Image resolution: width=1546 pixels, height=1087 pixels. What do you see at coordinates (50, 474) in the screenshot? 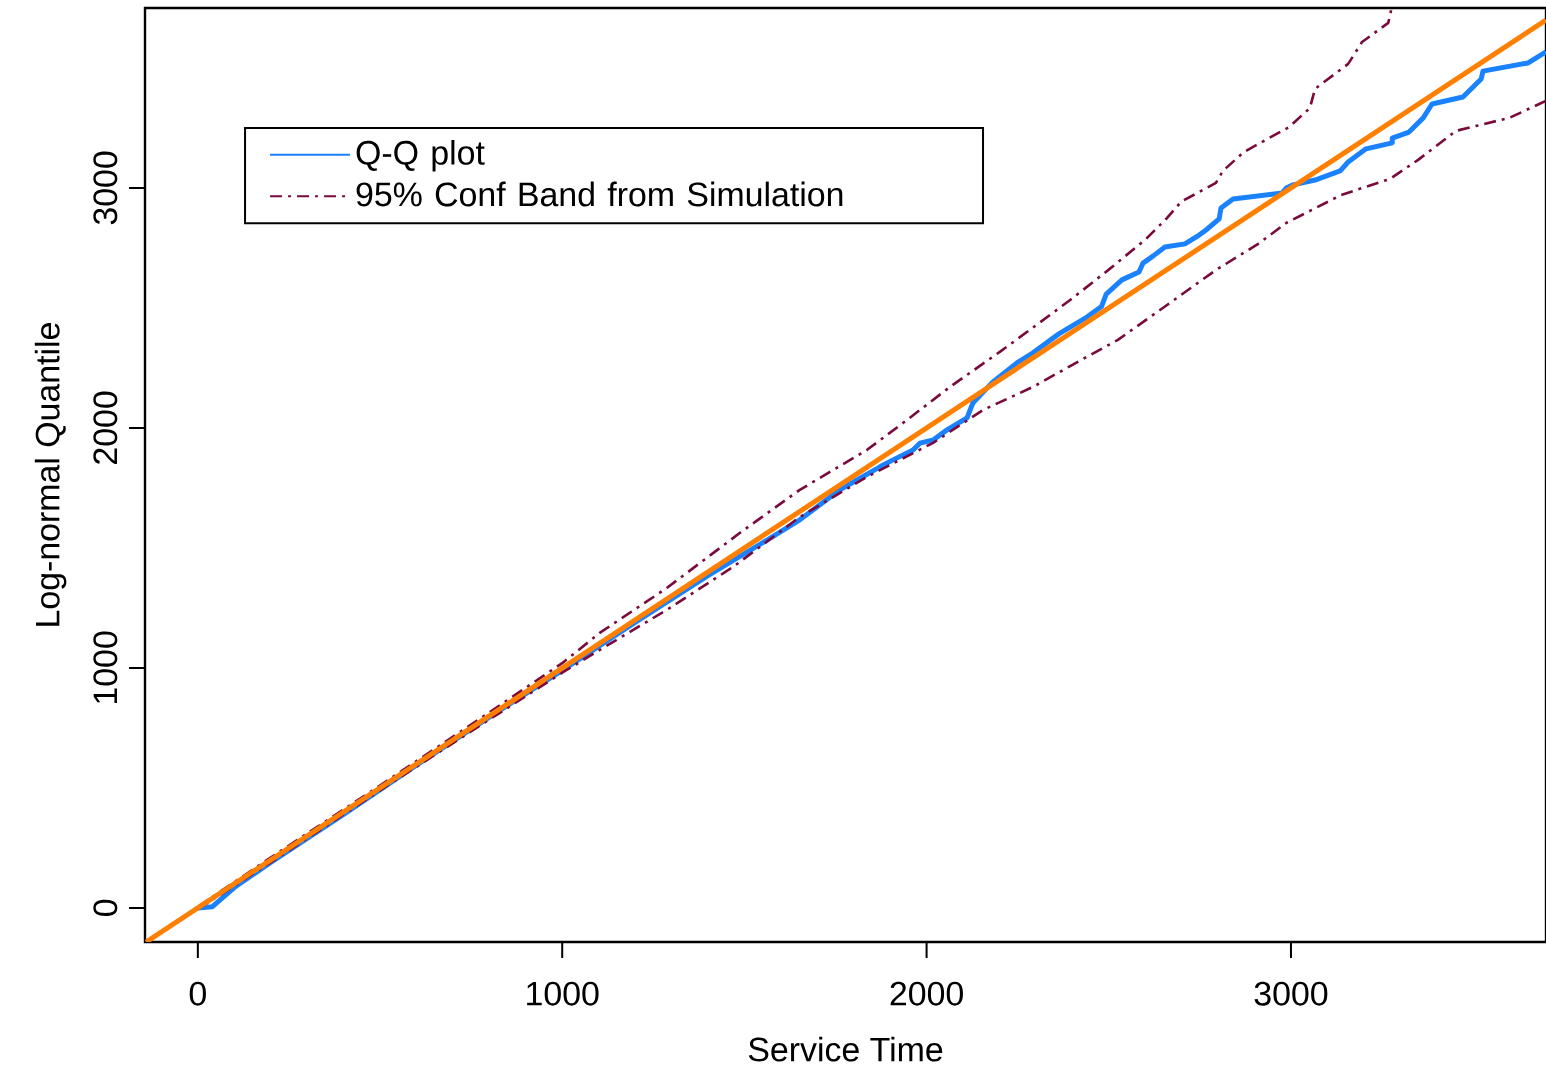
I see `y-axis-title: Log-normal Quantile` at bounding box center [50, 474].